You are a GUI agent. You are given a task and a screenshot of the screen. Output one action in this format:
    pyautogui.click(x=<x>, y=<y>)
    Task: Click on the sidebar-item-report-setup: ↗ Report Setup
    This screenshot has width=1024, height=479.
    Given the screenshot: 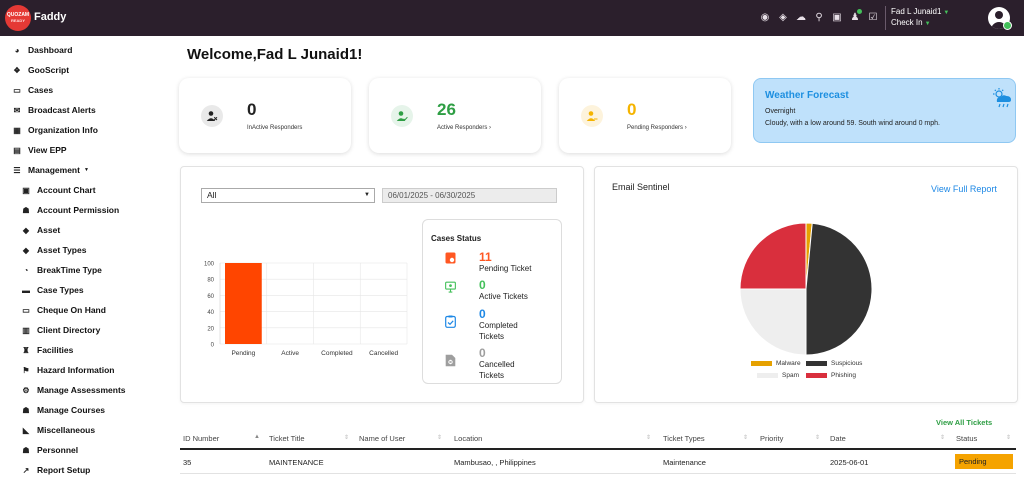 What is the action you would take?
    pyautogui.click(x=56, y=470)
    